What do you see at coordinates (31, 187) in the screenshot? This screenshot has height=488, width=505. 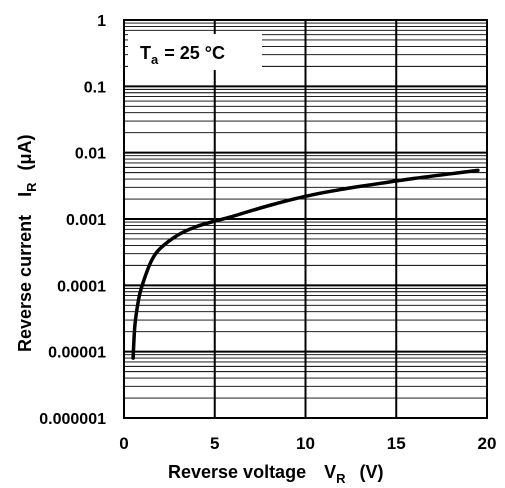 I see `y-axis-symbol-sub: R` at bounding box center [31, 187].